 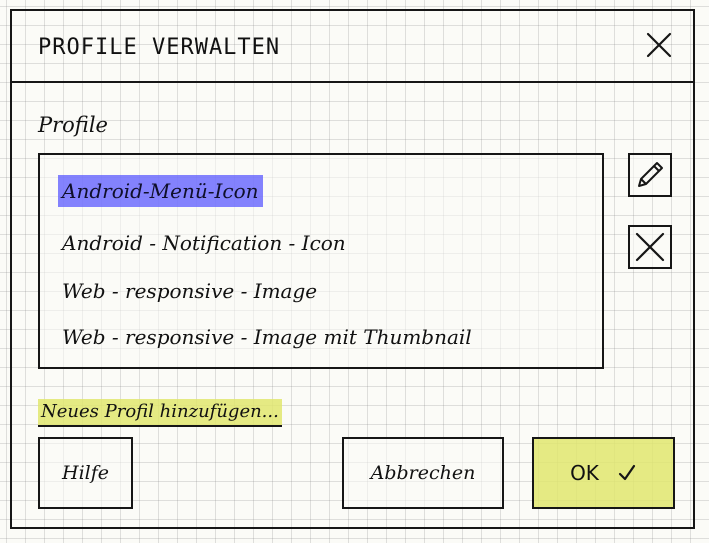 I want to click on dialog-title: Profile verwalten, so click(x=159, y=47).